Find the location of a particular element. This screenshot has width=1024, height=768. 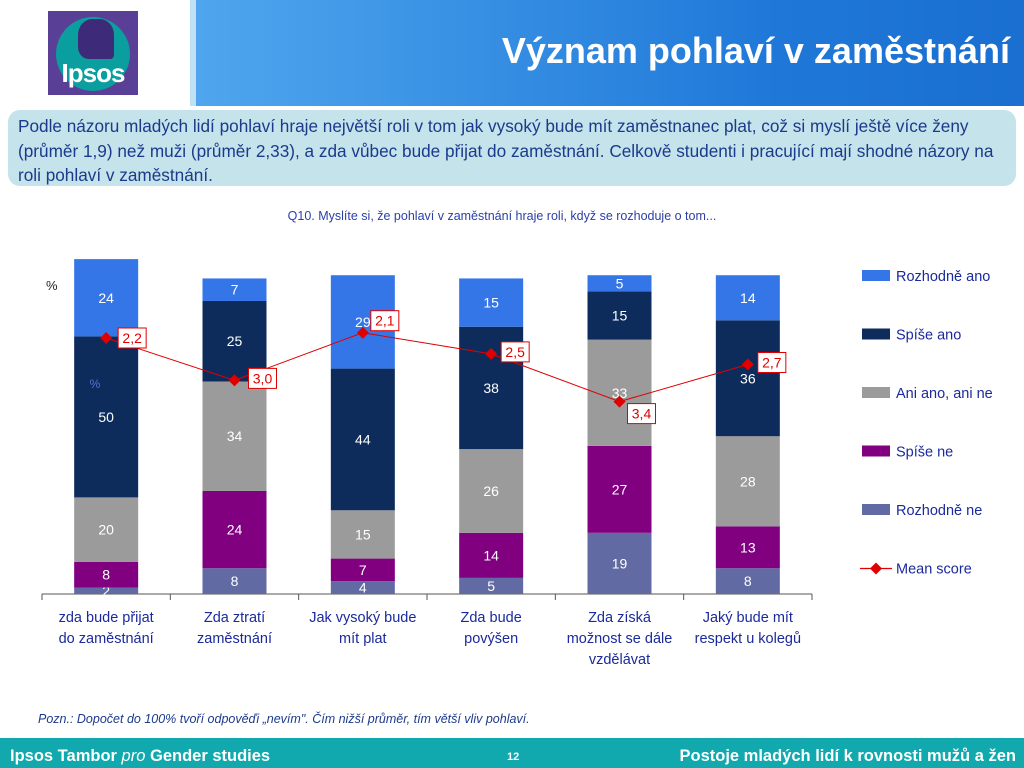

x-tick-label: Jaký bude mít is located at coordinates (748, 618).